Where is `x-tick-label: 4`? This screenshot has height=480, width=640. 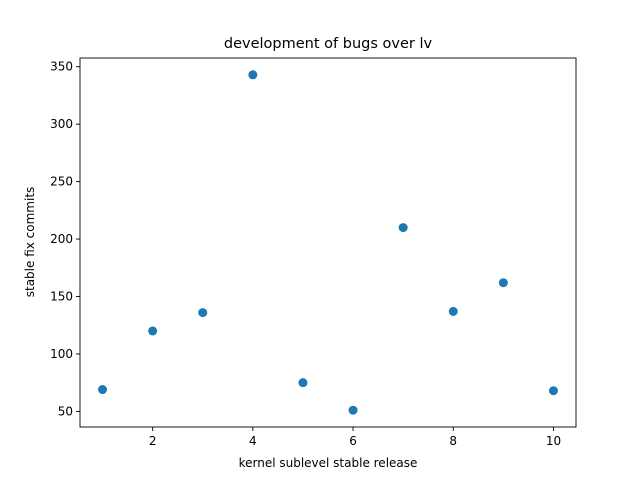 x-tick-label: 4 is located at coordinates (253, 441).